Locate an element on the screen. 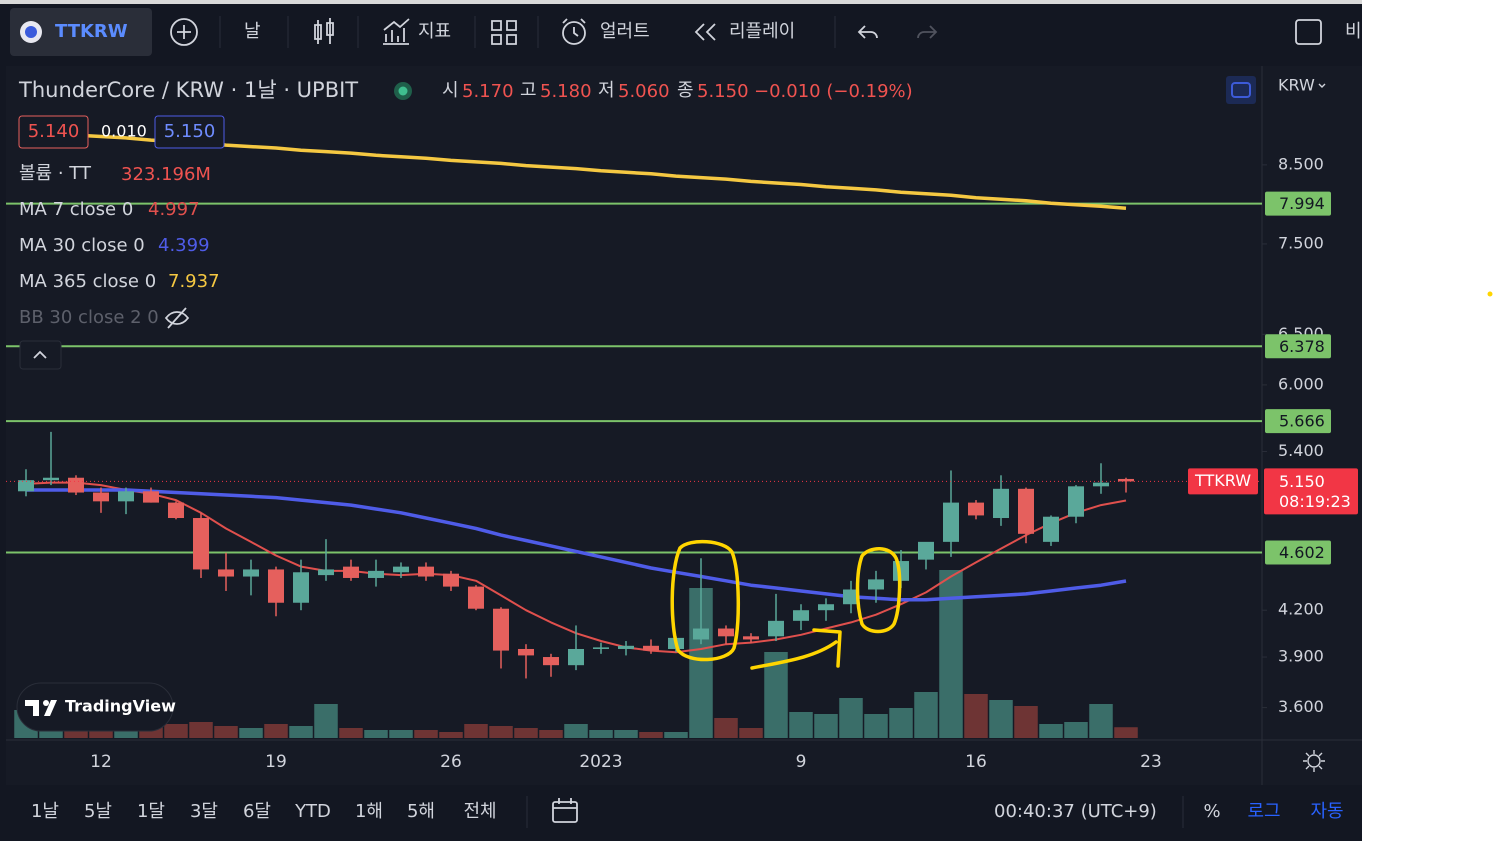 The image size is (1494, 841). level-label: 4.602 is located at coordinates (1302, 552).